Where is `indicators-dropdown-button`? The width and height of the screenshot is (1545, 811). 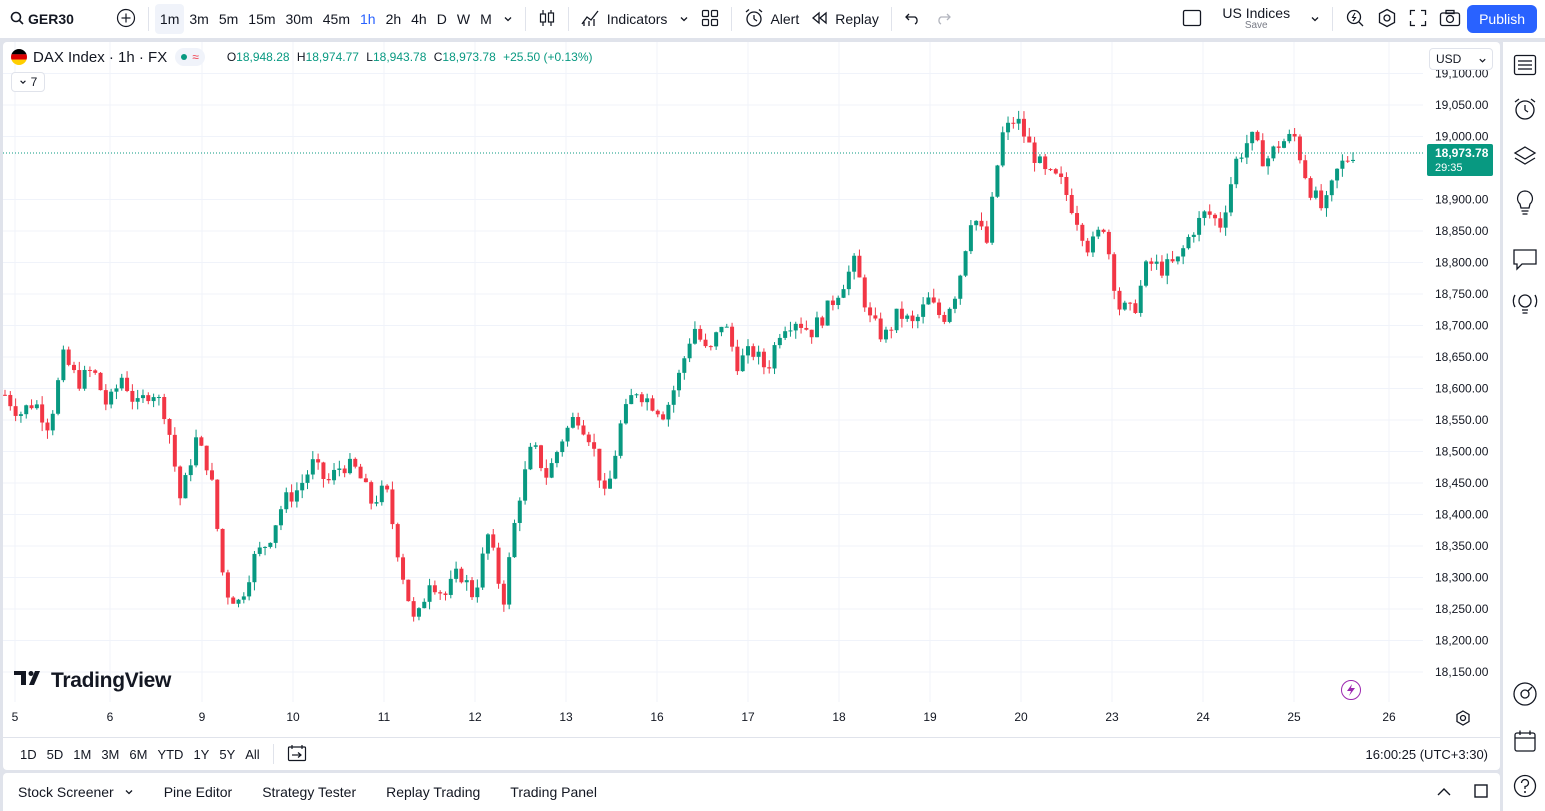
indicators-dropdown-button is located at coordinates (684, 19).